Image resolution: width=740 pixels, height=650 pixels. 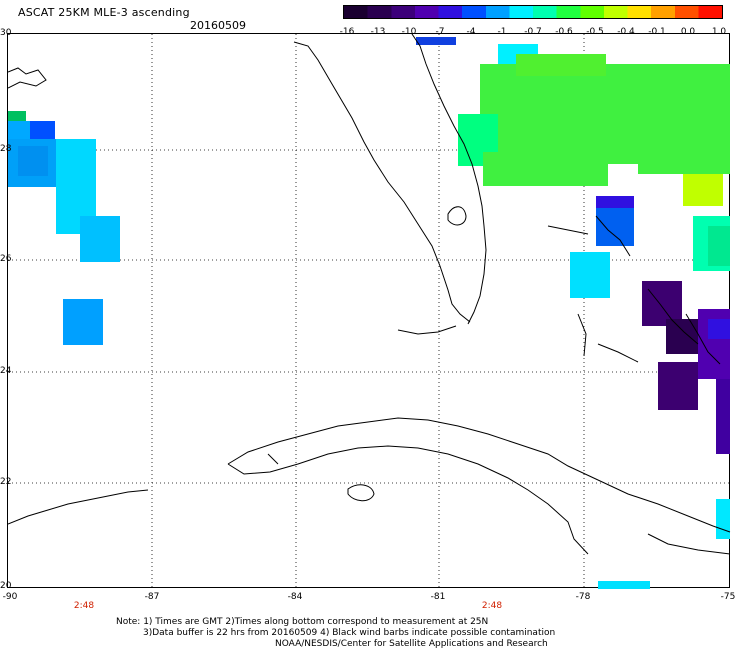 What do you see at coordinates (533, 12) in the screenshot?
I see `colorbar` at bounding box center [533, 12].